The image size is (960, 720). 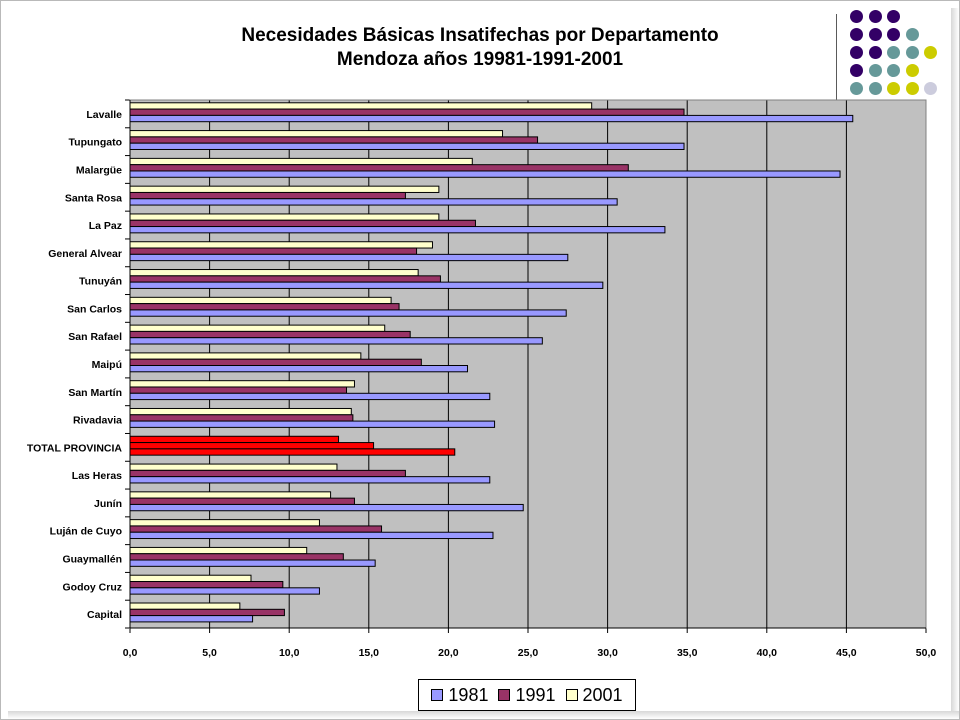 What do you see at coordinates (594, 695) in the screenshot?
I see `legend-item: 2001` at bounding box center [594, 695].